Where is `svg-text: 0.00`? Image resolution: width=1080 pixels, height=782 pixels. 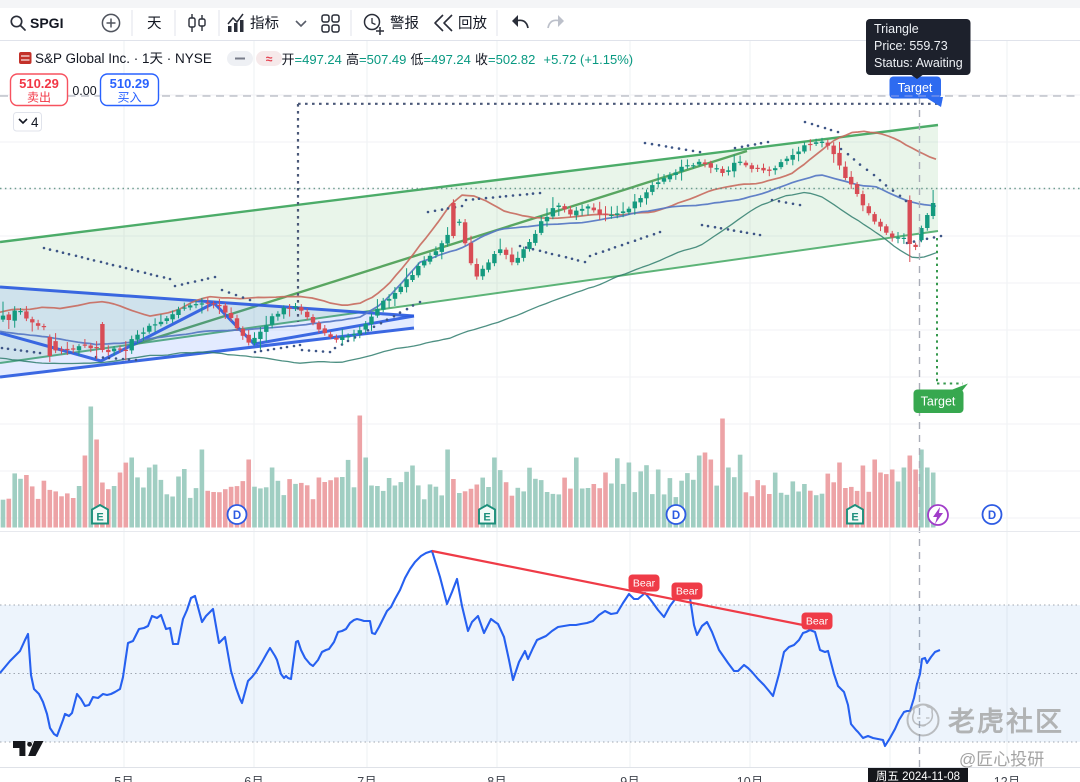
svg-text: 0.00 is located at coordinates (84, 91).